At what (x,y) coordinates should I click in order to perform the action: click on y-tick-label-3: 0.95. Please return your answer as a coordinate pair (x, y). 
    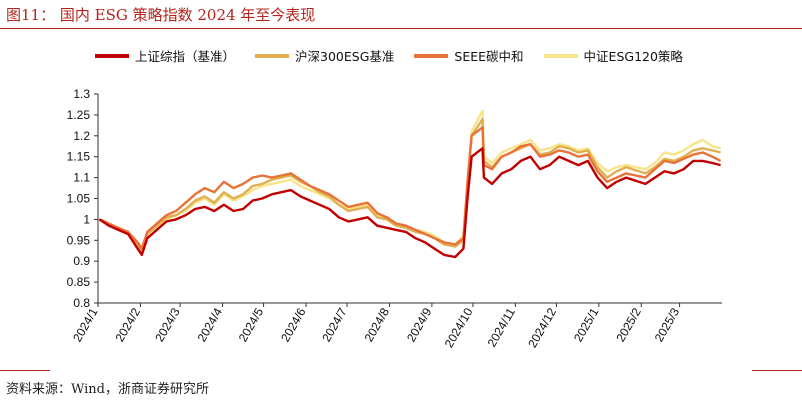
    Looking at the image, I should click on (79, 240).